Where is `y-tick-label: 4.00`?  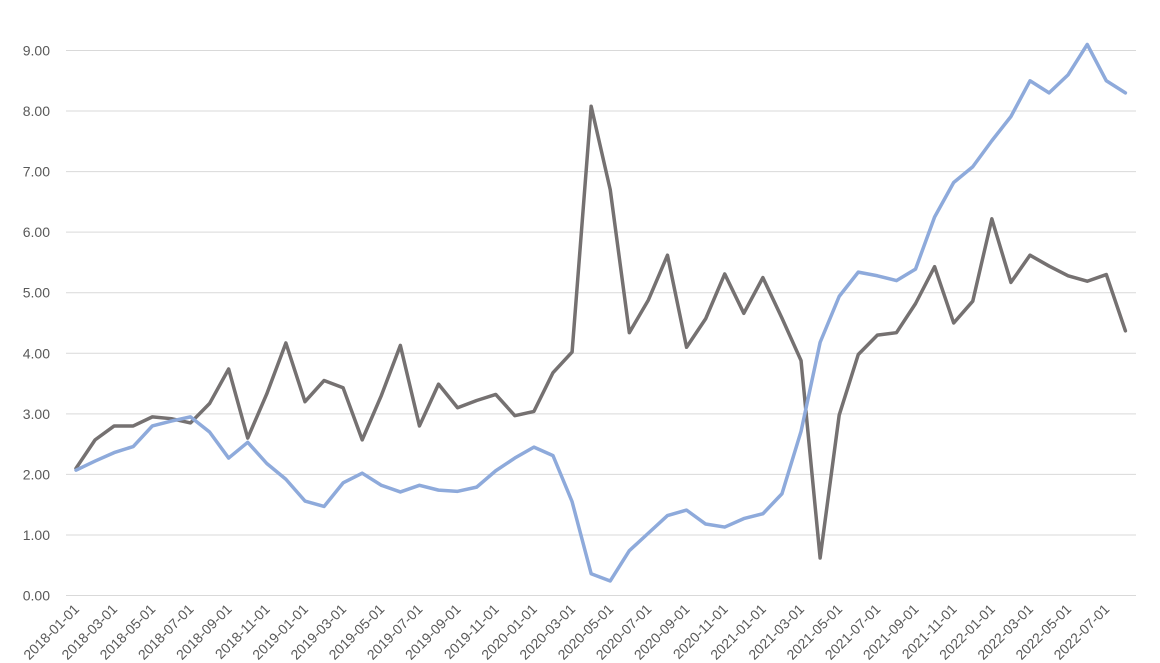 y-tick-label: 4.00 is located at coordinates (36, 353).